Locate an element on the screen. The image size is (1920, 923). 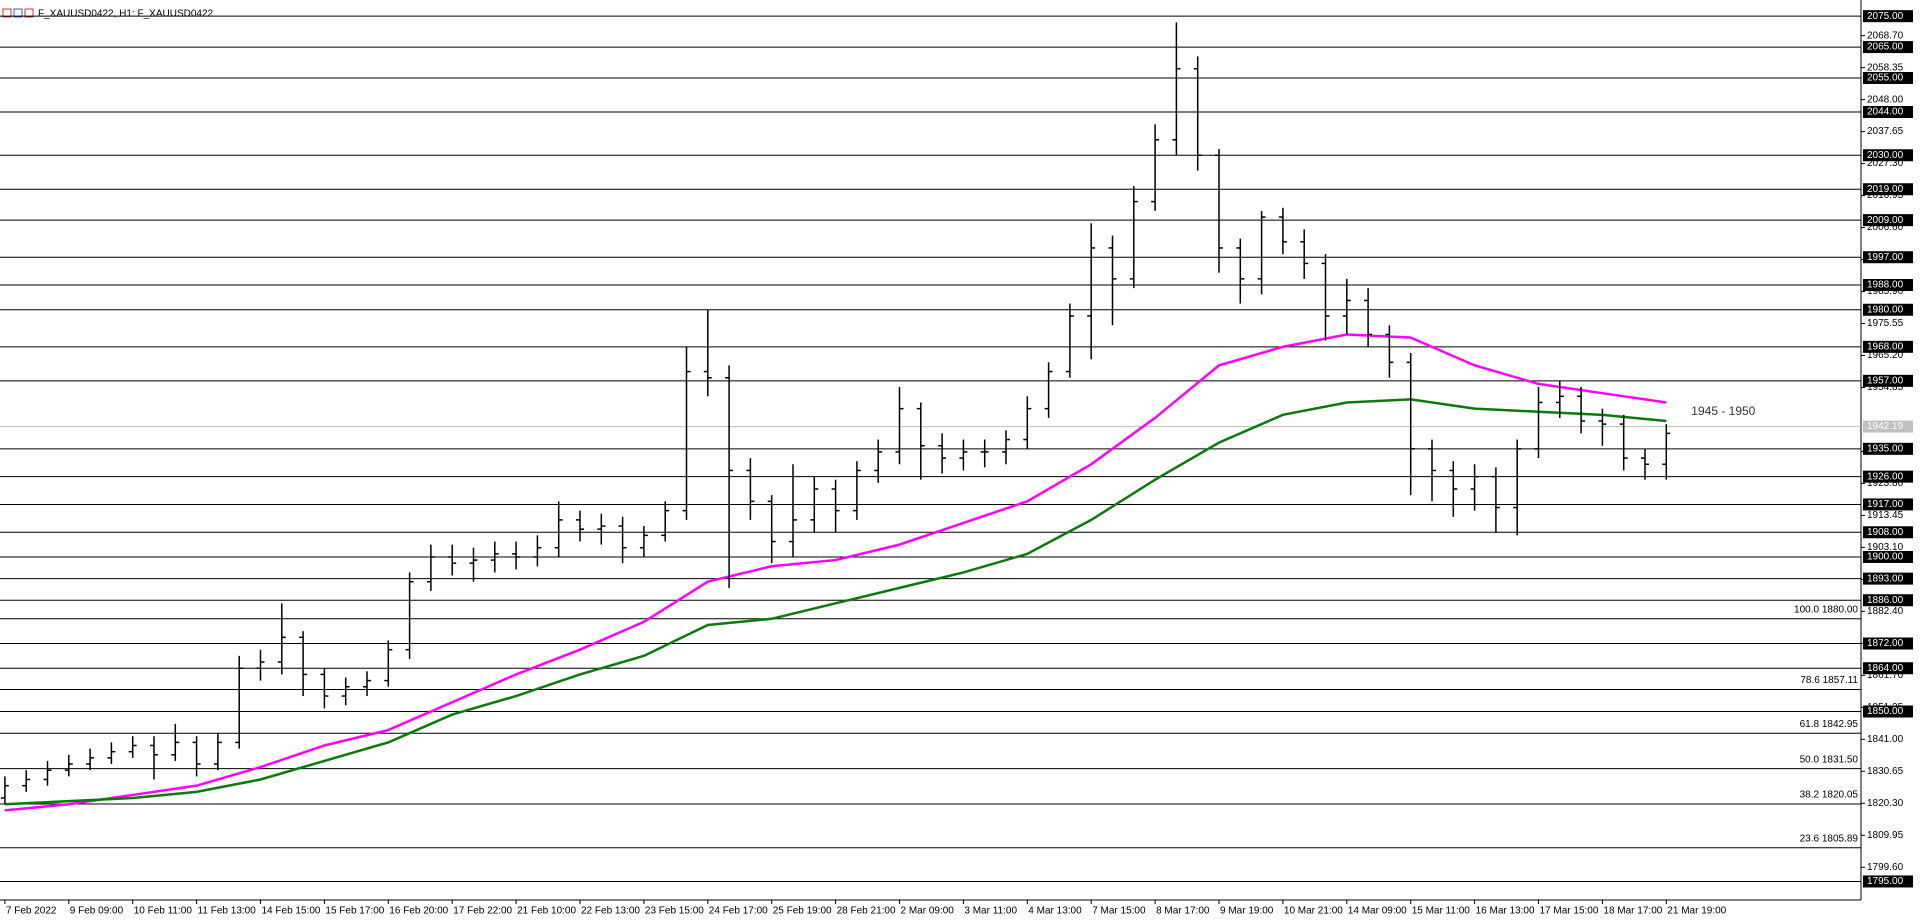
x-tick-label: 18 Mar 17:00 is located at coordinates (1632, 911).